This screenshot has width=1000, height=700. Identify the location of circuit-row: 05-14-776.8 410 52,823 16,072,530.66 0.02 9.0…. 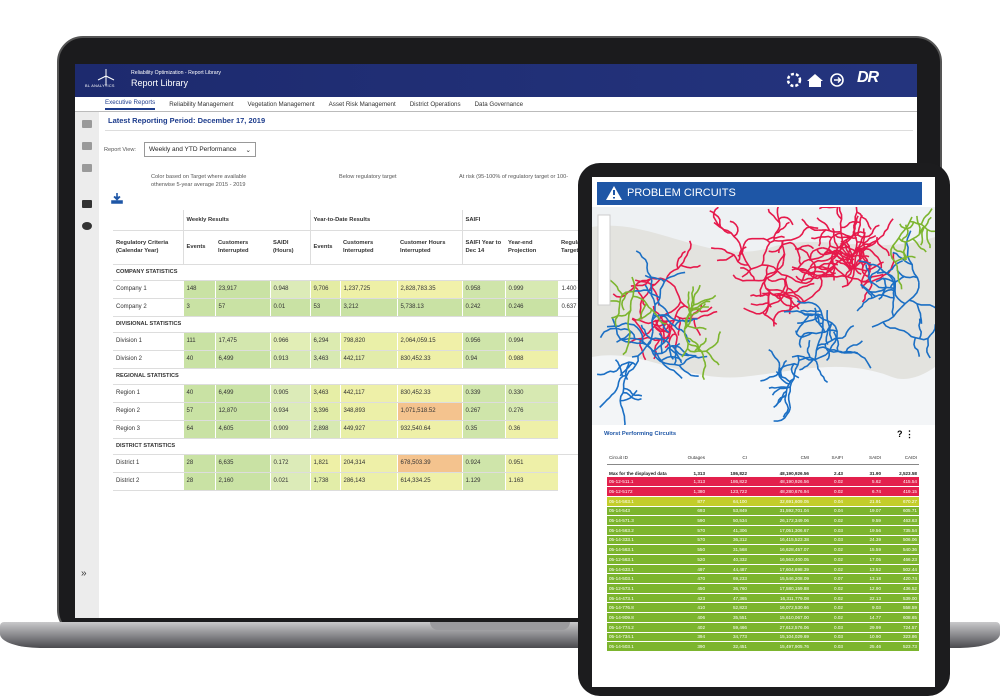
(763, 608).